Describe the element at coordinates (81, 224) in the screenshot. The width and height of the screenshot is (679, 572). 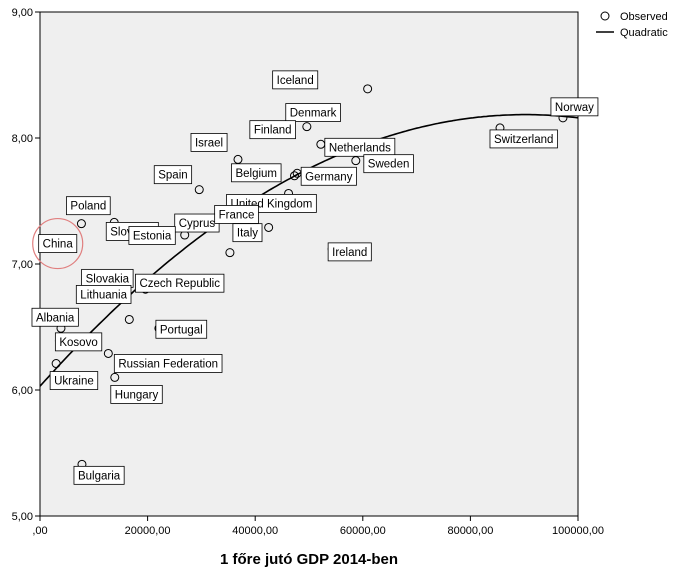
I see `point-poland` at that location.